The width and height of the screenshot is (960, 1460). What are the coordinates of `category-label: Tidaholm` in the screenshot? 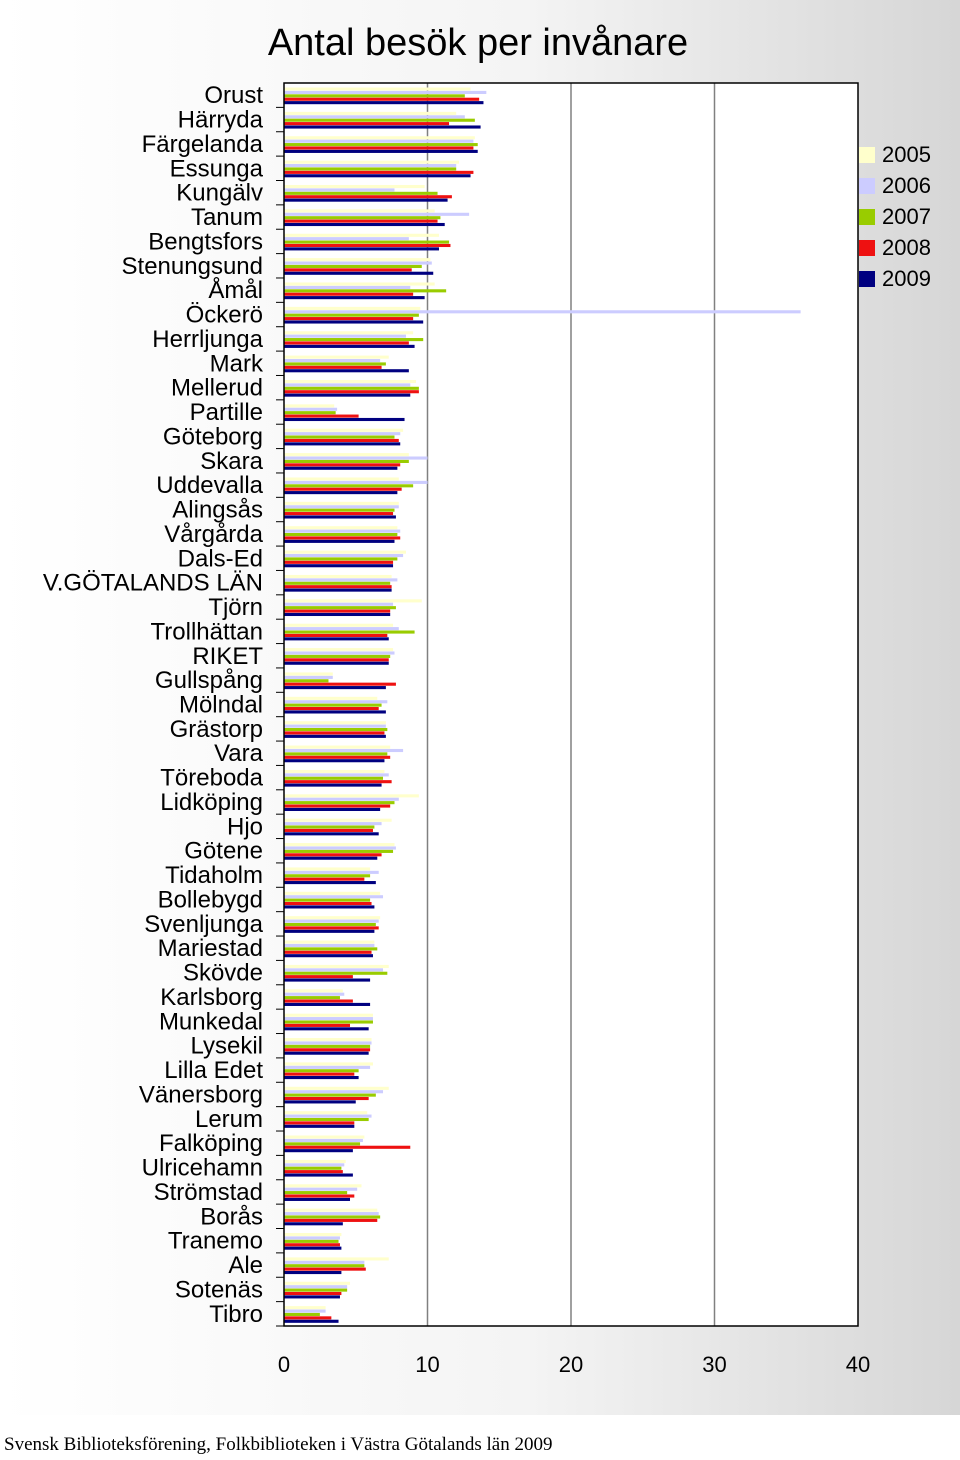 It's located at (214, 875).